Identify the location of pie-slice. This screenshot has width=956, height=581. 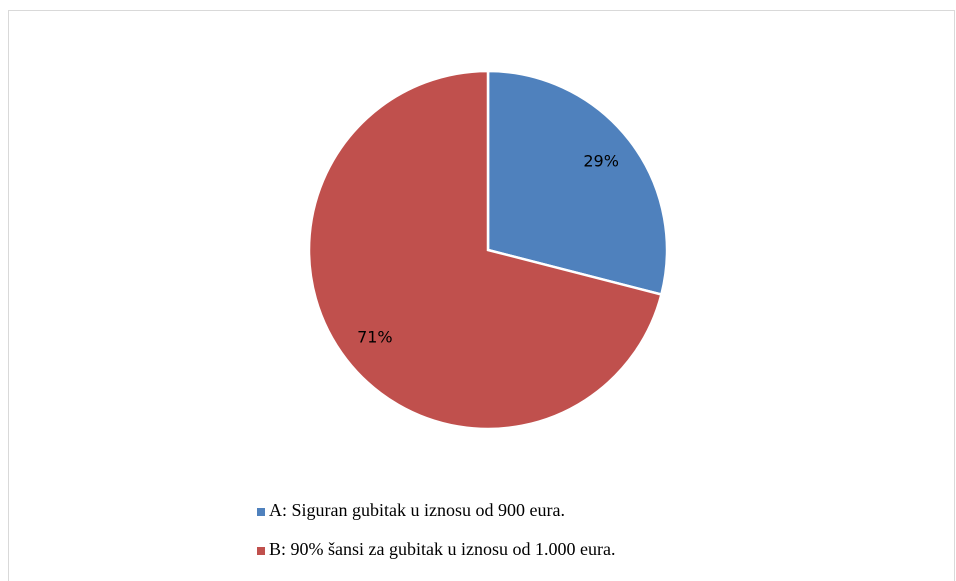
(577, 183).